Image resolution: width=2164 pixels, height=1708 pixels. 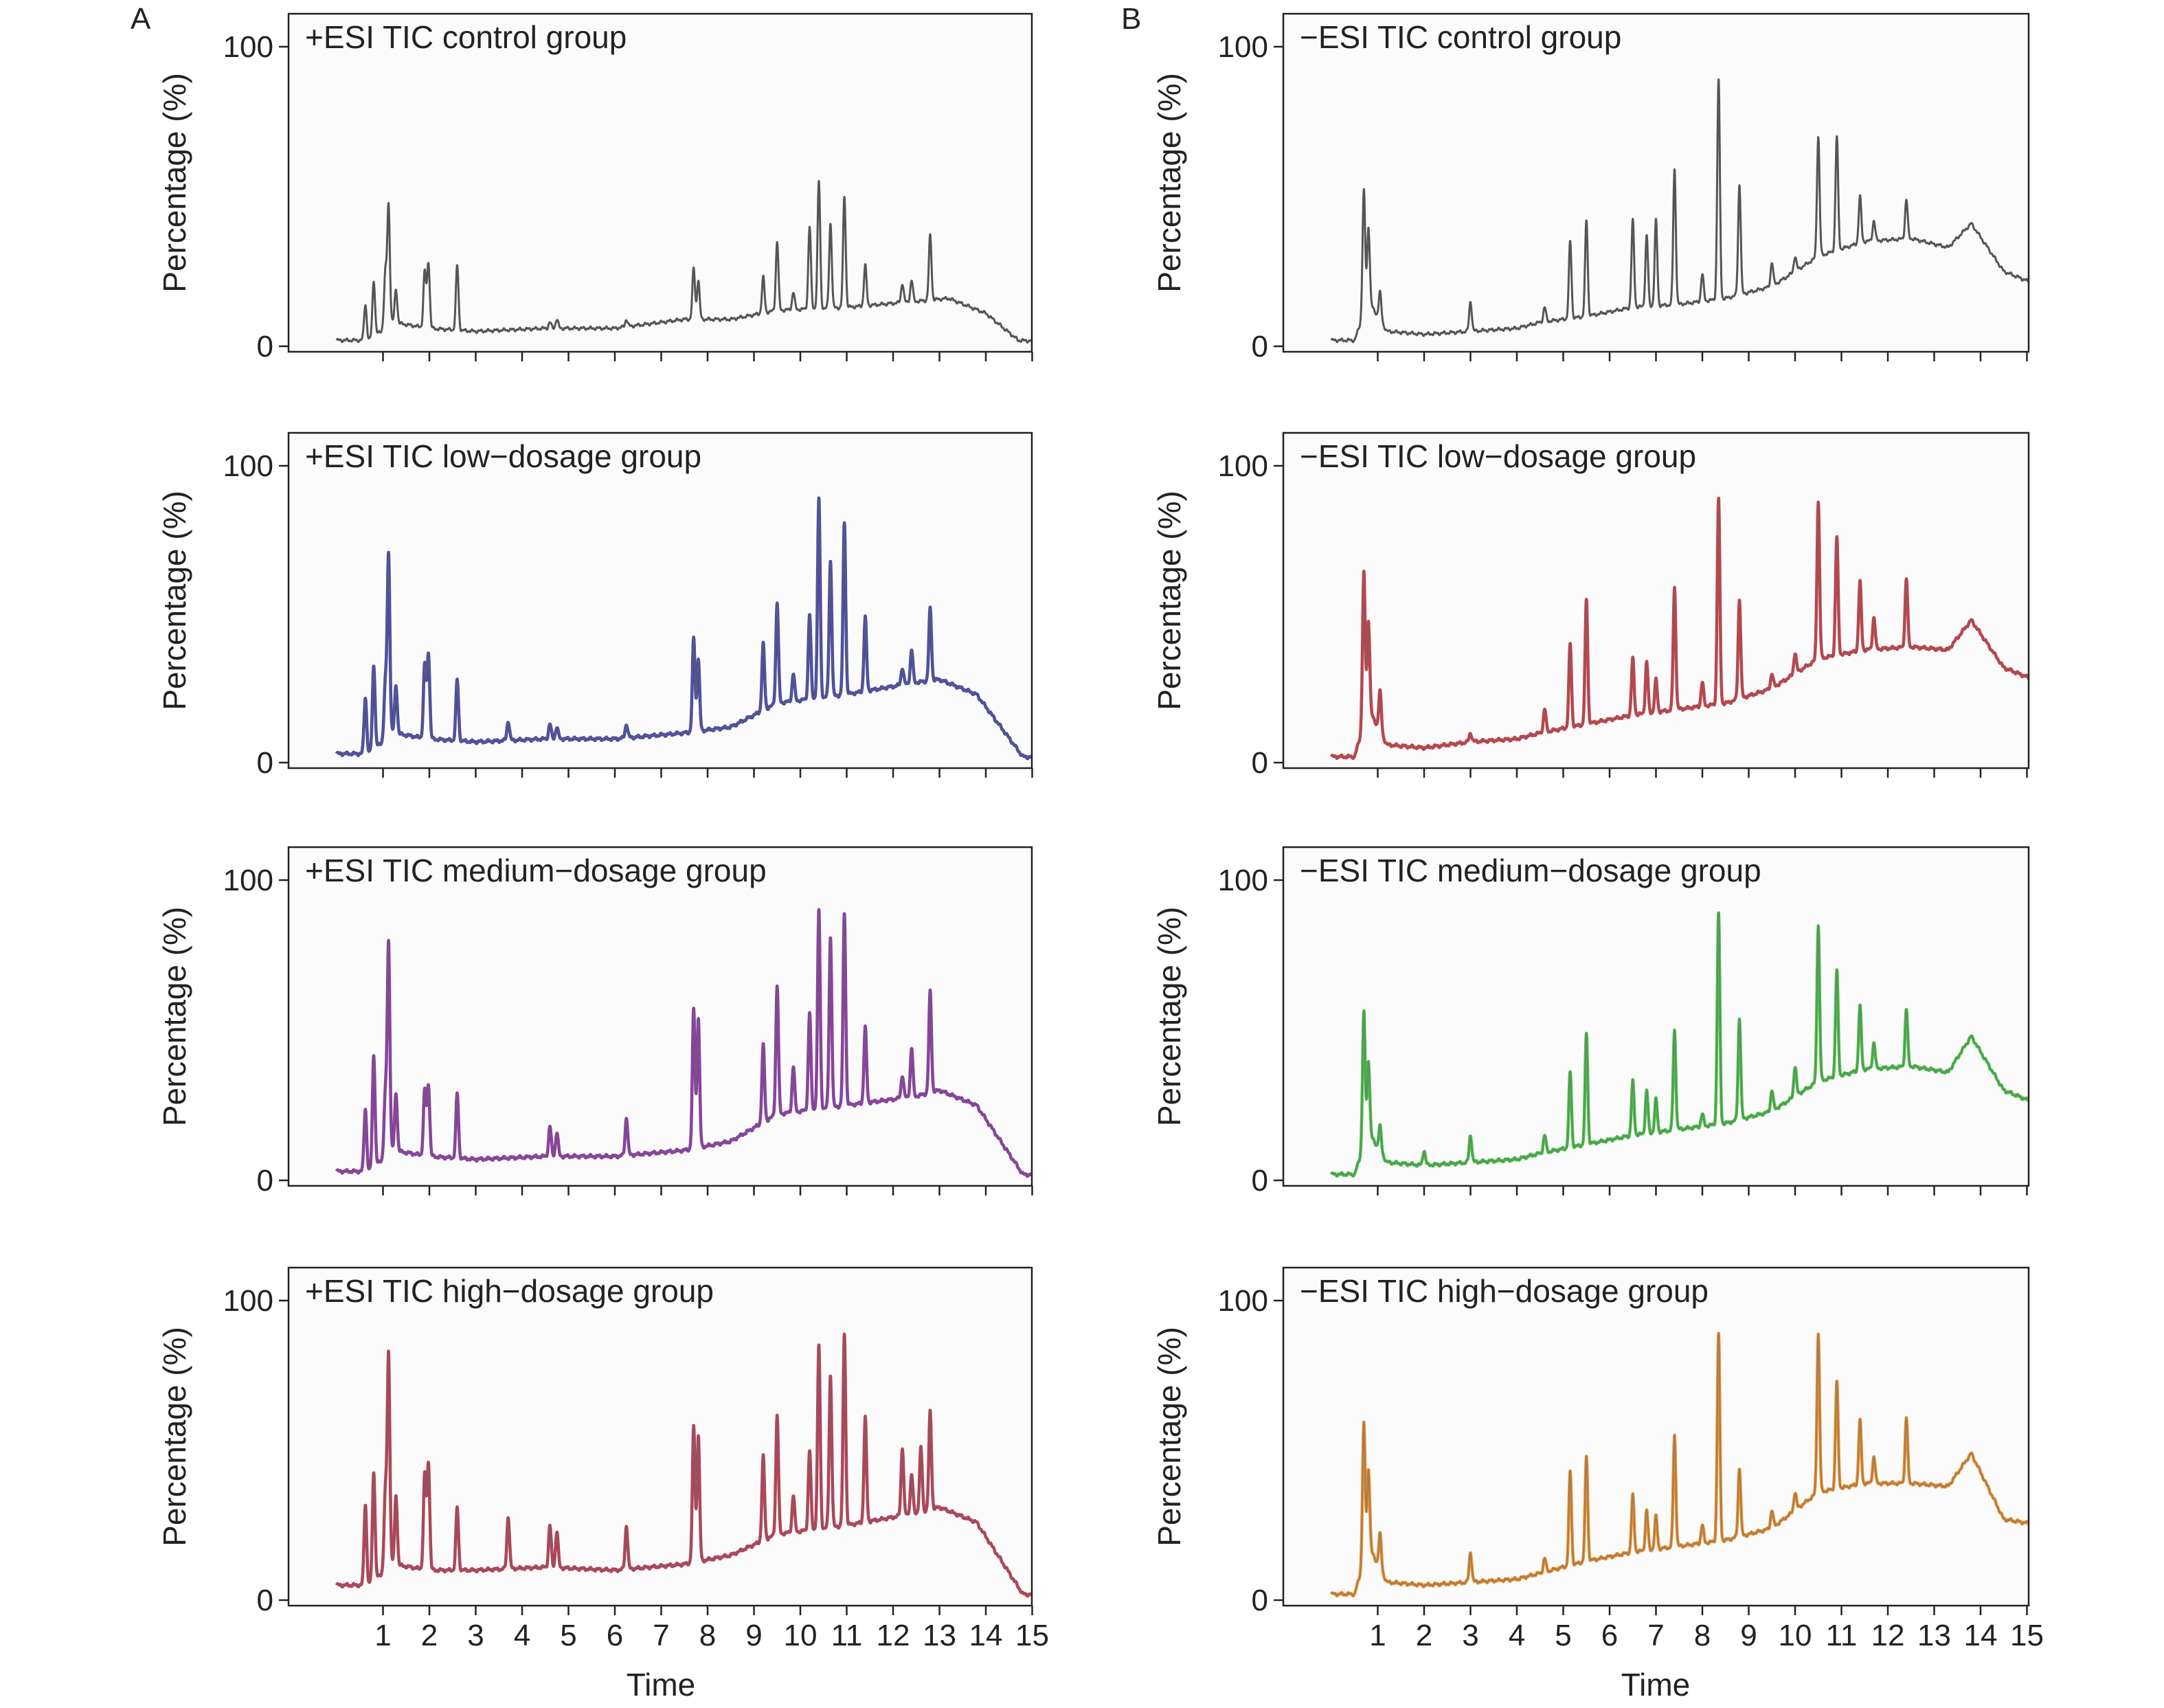 What do you see at coordinates (510, 1291) in the screenshot?
I see `chart-title: +ESI TIC high−dosage group` at bounding box center [510, 1291].